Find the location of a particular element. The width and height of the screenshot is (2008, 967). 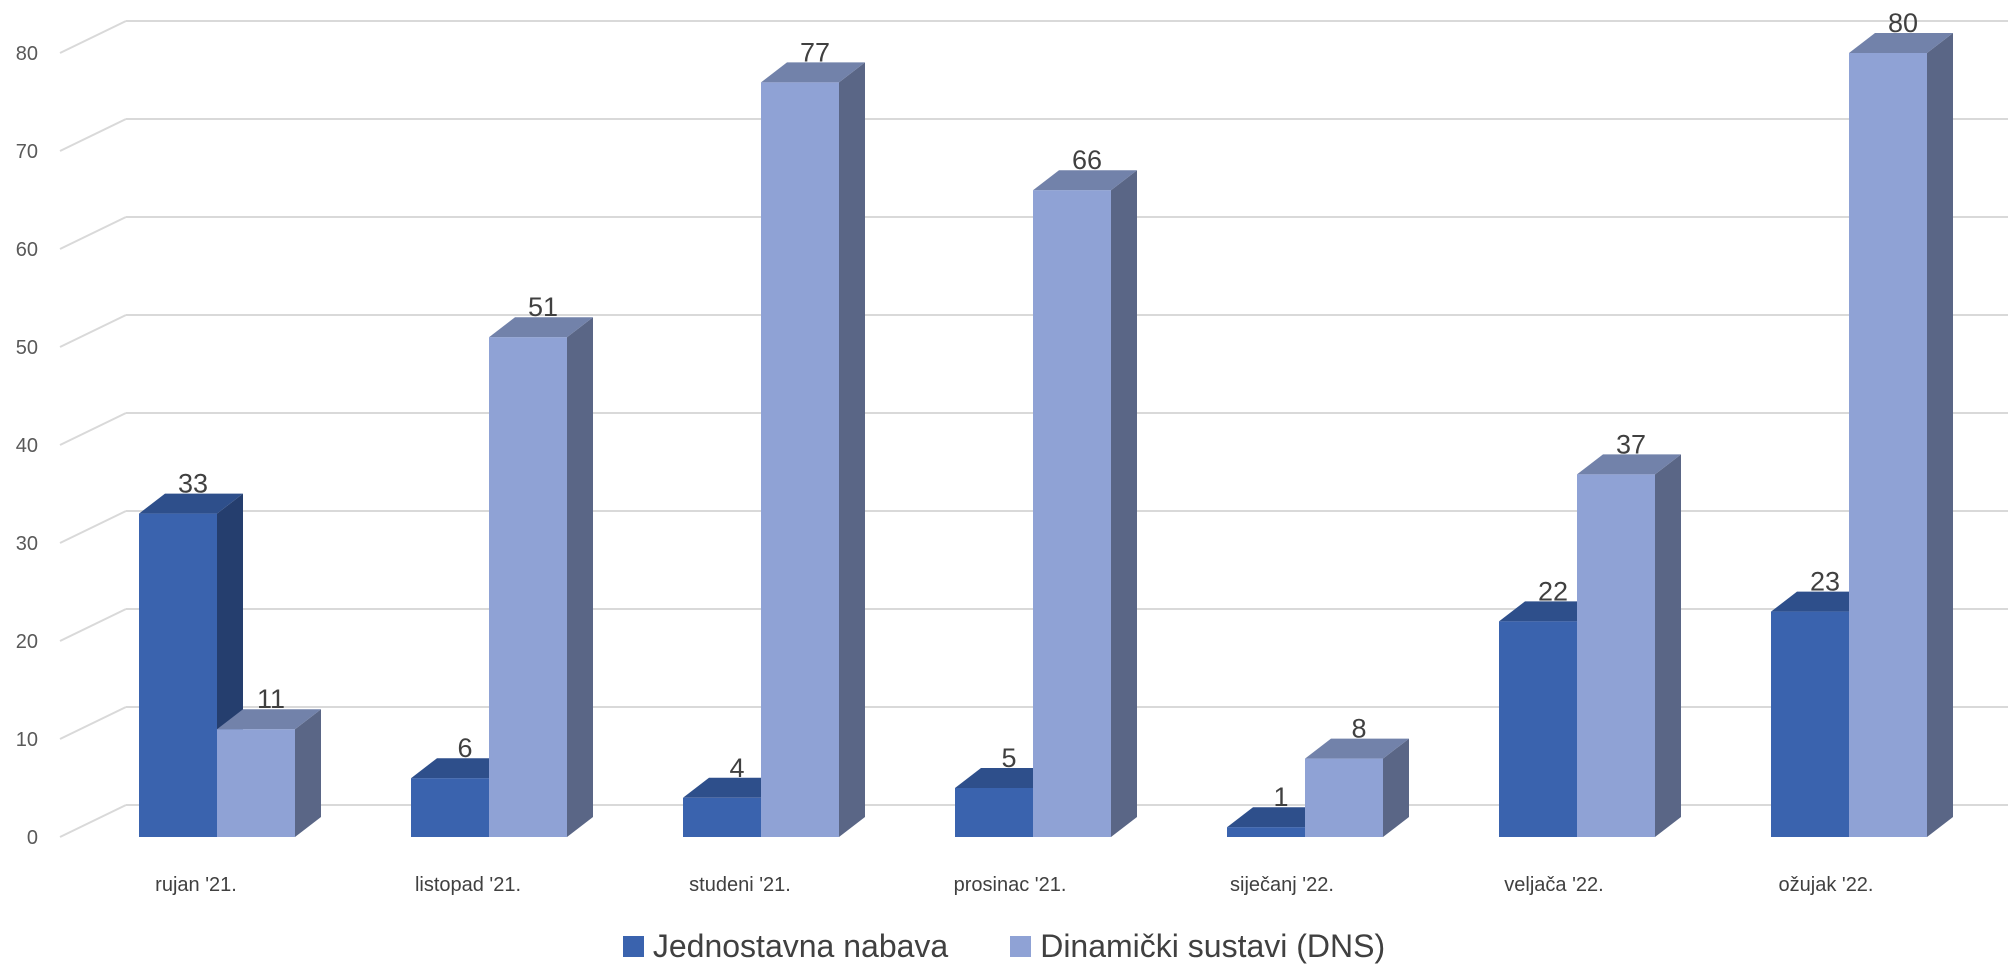

data-label: 8 is located at coordinates (1358, 729).